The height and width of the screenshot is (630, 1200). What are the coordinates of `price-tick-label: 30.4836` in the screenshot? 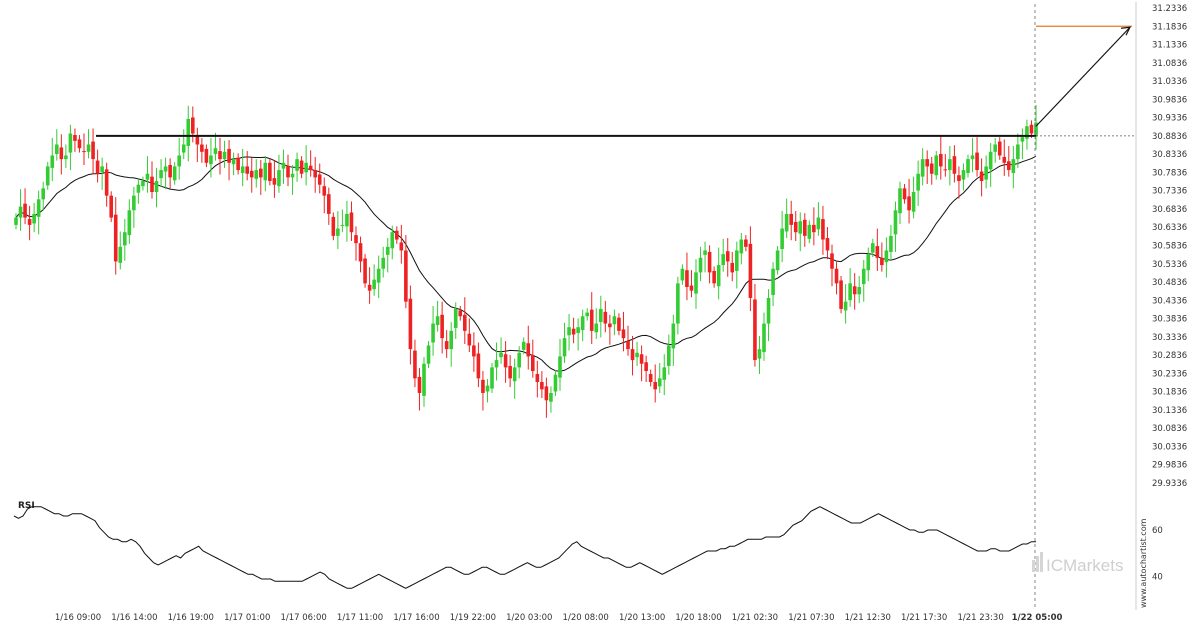 It's located at (1169, 283).